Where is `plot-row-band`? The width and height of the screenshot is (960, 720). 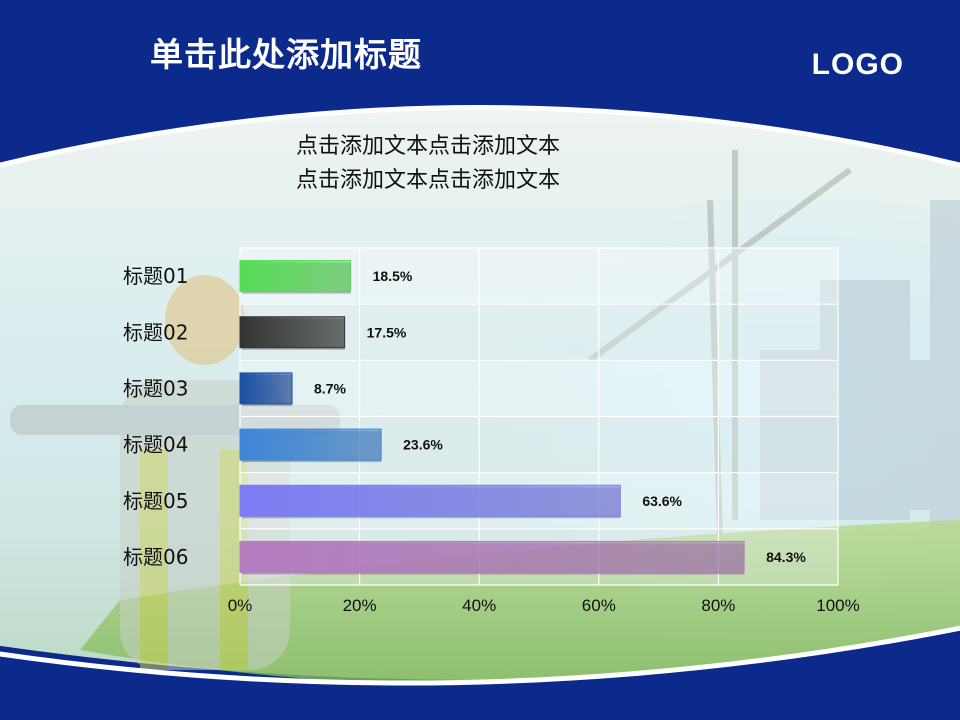 plot-row-band is located at coordinates (539, 388).